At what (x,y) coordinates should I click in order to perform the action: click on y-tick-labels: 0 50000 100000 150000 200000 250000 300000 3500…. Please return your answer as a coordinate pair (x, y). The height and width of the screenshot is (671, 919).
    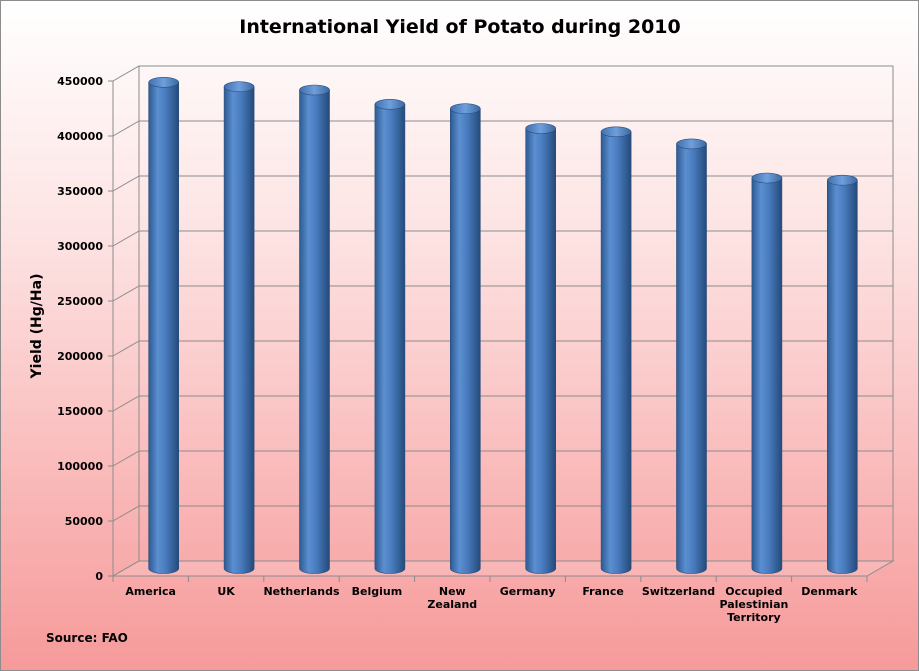
    Looking at the image, I should click on (80, 329).